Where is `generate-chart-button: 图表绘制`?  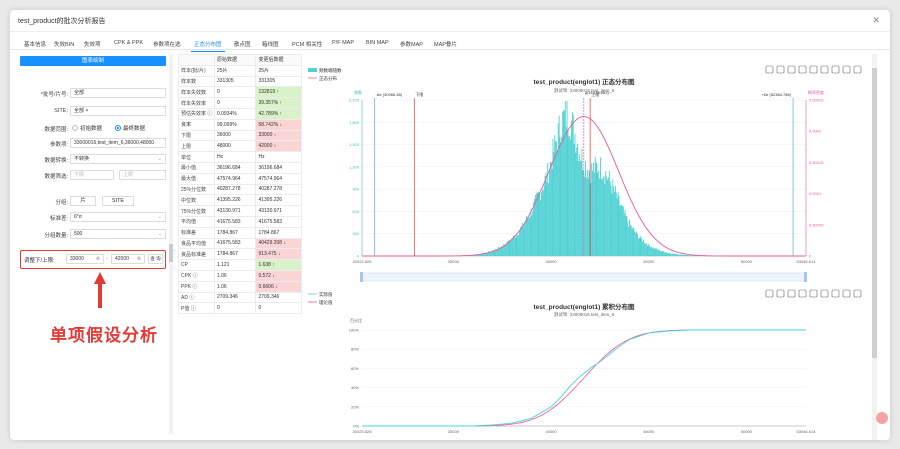 generate-chart-button: 图表绘制 is located at coordinates (93, 61).